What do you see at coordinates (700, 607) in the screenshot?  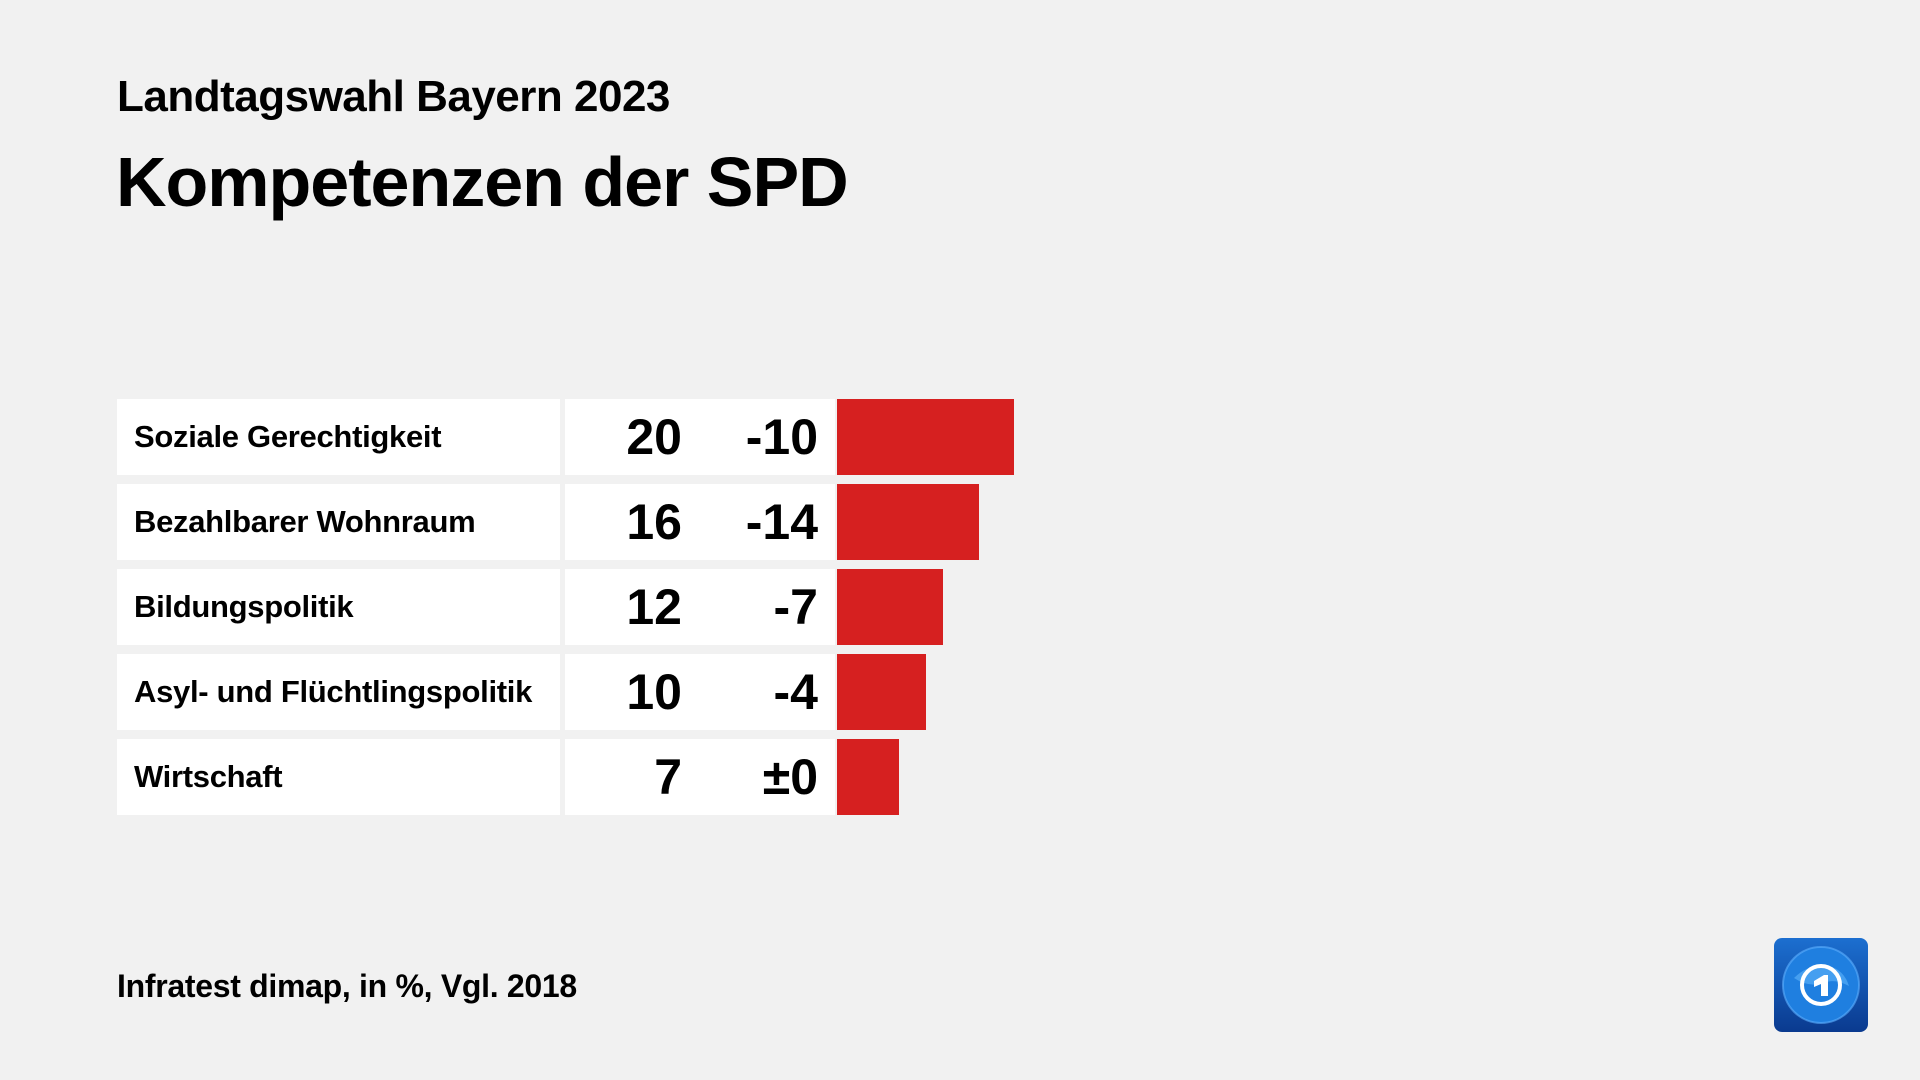 I see `value-cell: 12 -7` at bounding box center [700, 607].